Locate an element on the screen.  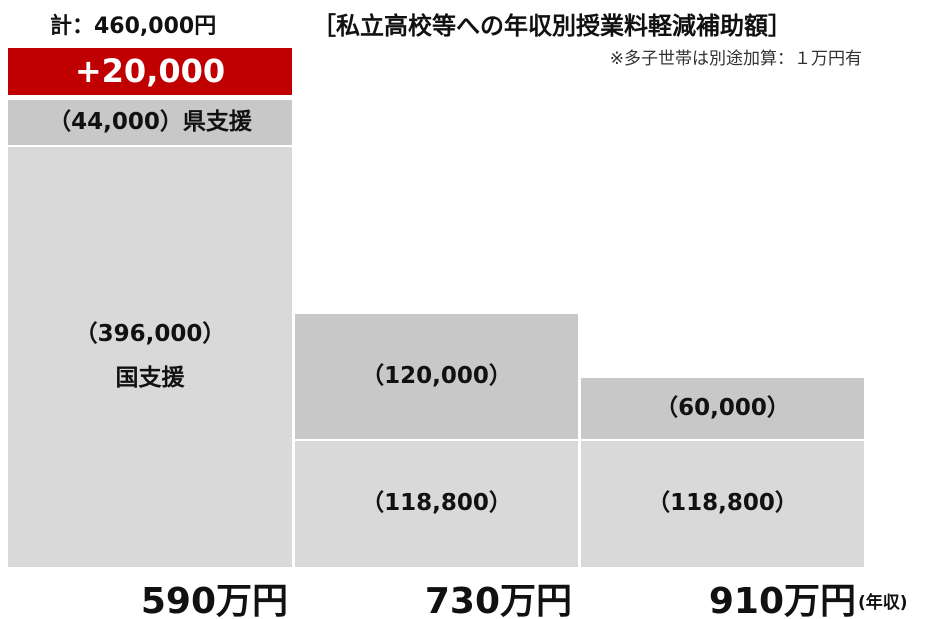
block: （120,000） is located at coordinates (436, 376).